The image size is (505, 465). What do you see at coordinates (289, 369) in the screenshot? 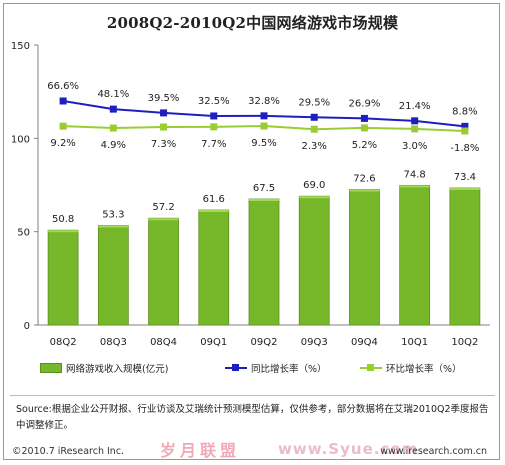
I see `legend-label-yoy: 同比增长率（%）` at bounding box center [289, 369].